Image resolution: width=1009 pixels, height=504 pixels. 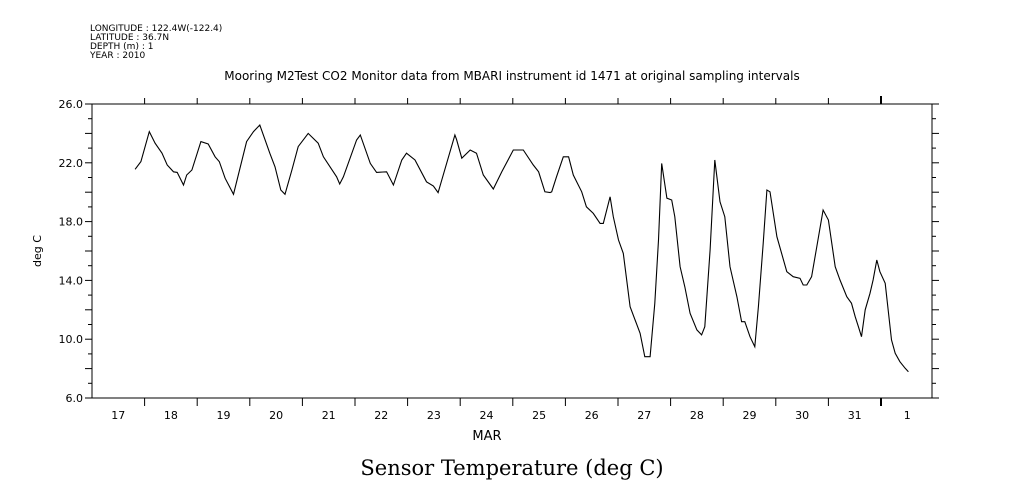 What do you see at coordinates (71, 163) in the screenshot?
I see `y-tick-label: 22.0` at bounding box center [71, 163].